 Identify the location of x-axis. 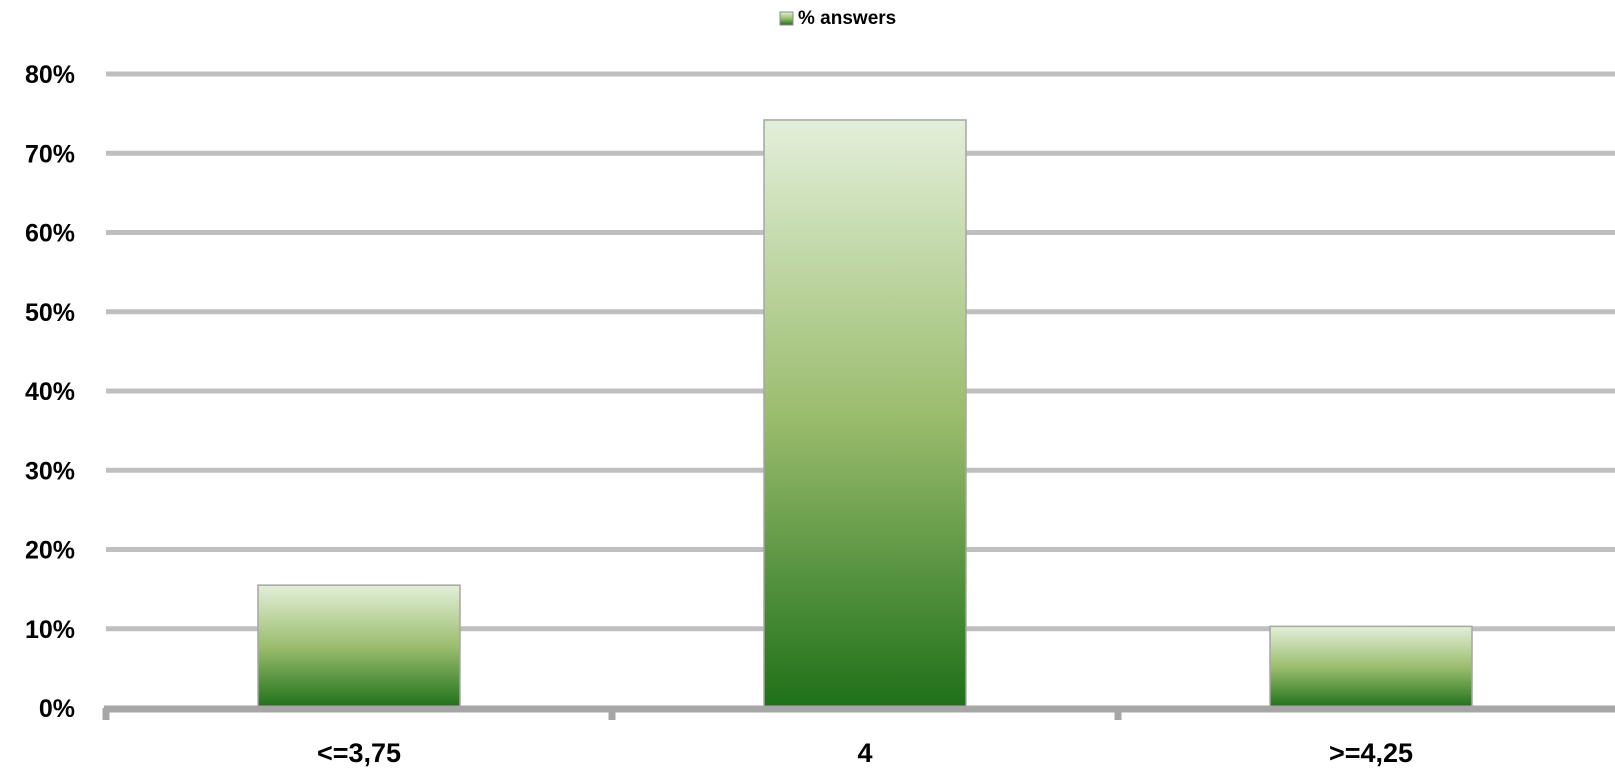
(858, 712).